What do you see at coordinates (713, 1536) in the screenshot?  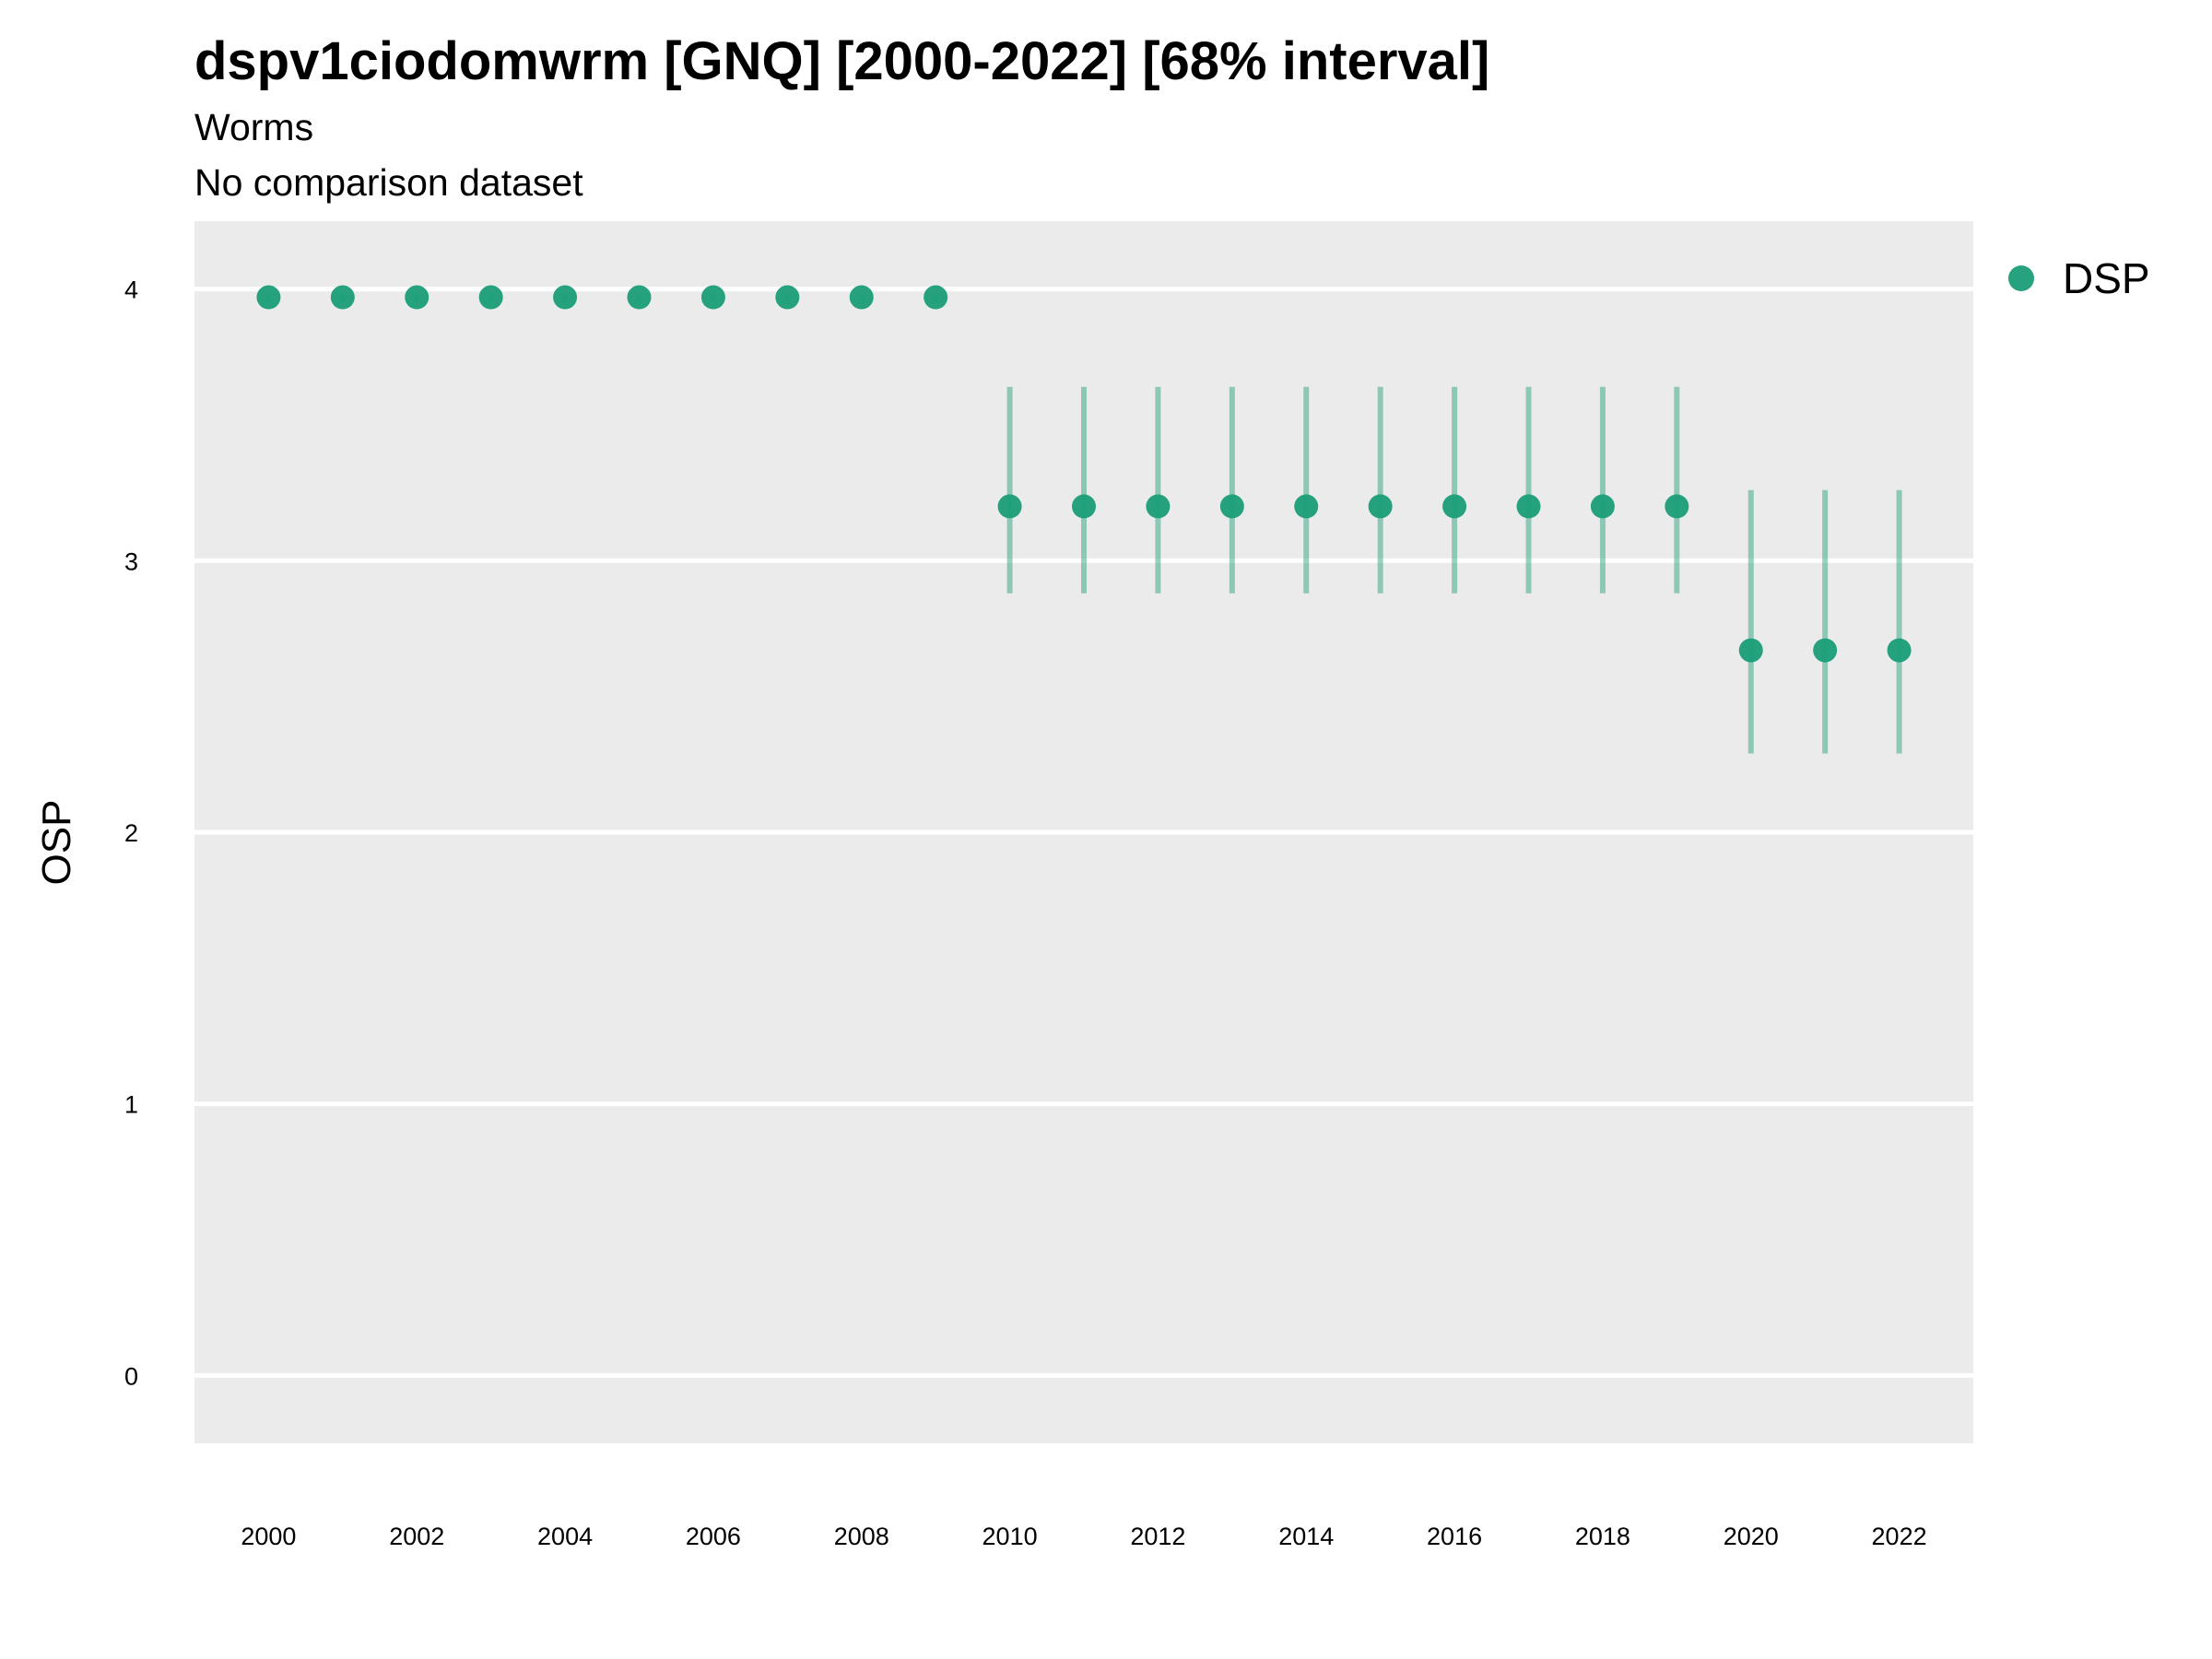 I see `x-tick-label: 2006` at bounding box center [713, 1536].